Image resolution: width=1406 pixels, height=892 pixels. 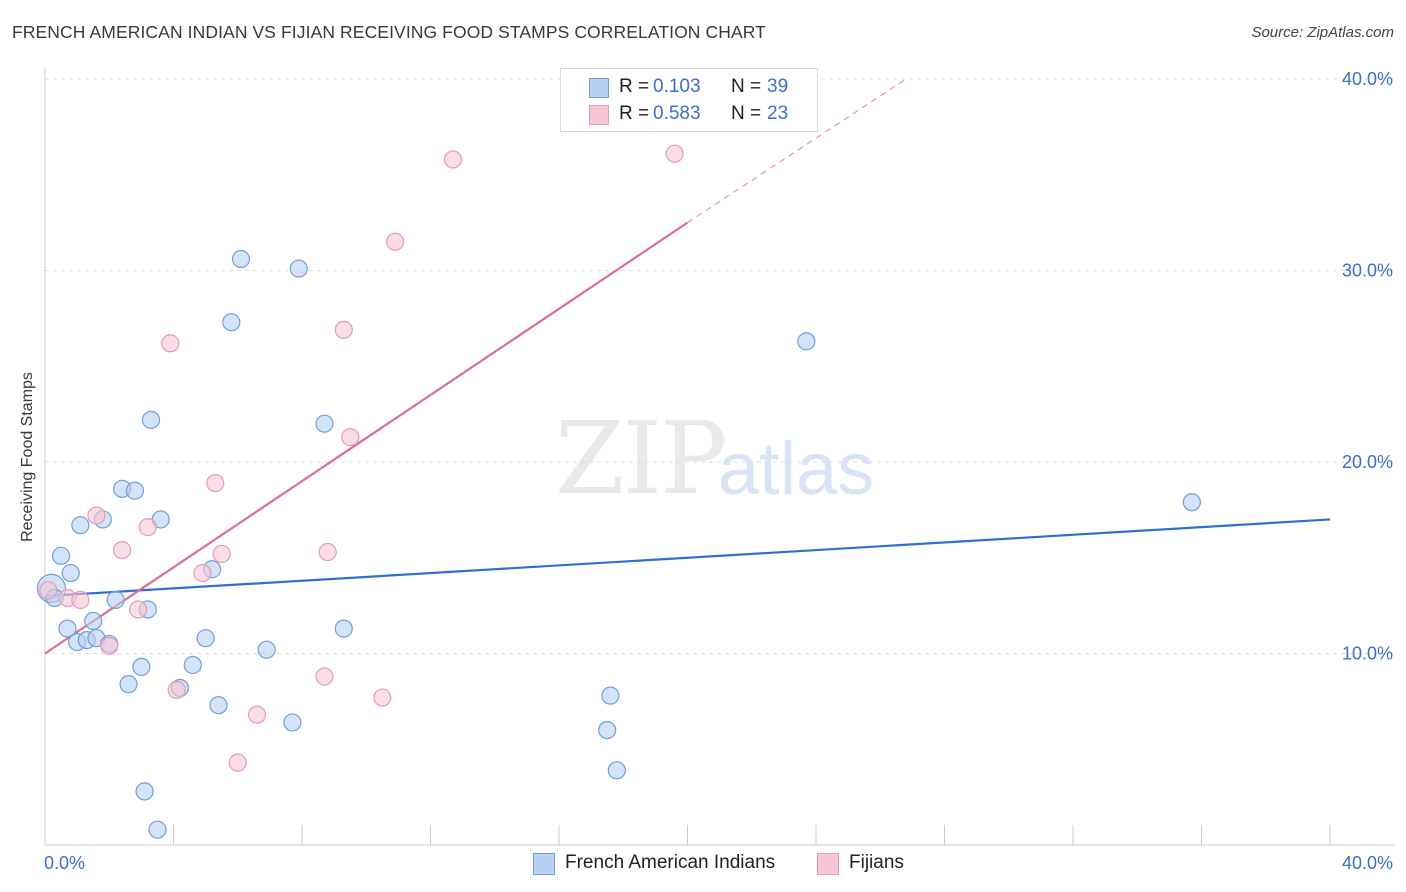 I want to click on correlation-legend: R = 0.103 N = 39 R = 0.583 N = 23, so click(x=689, y=100).